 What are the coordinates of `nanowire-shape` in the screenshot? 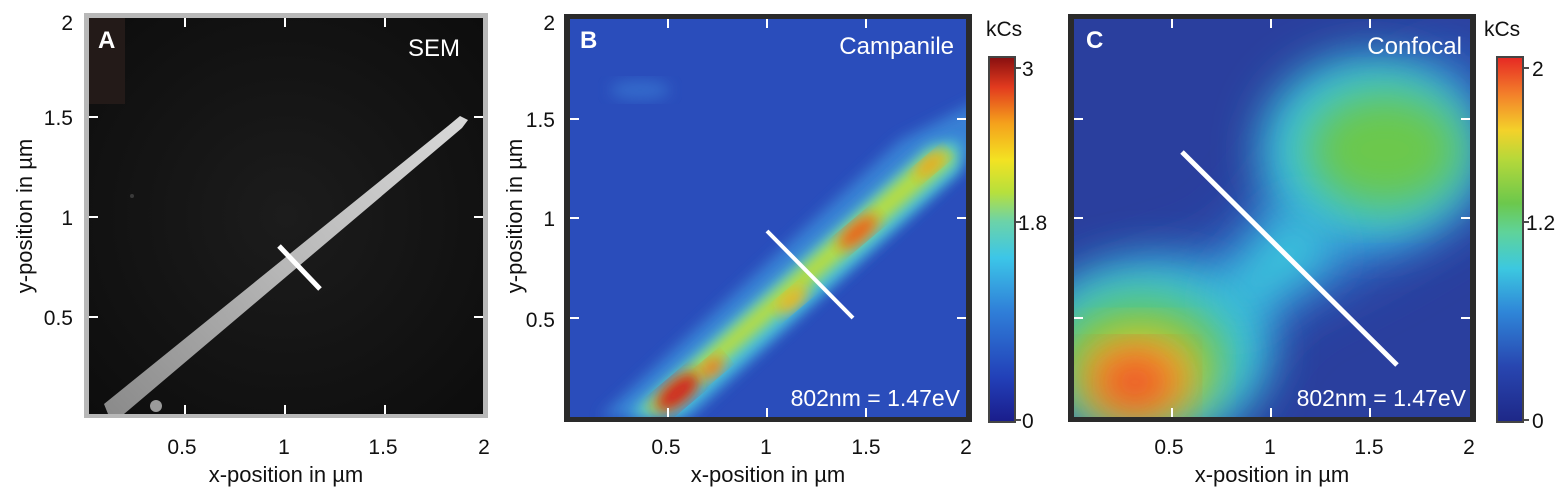 It's located at (286, 265).